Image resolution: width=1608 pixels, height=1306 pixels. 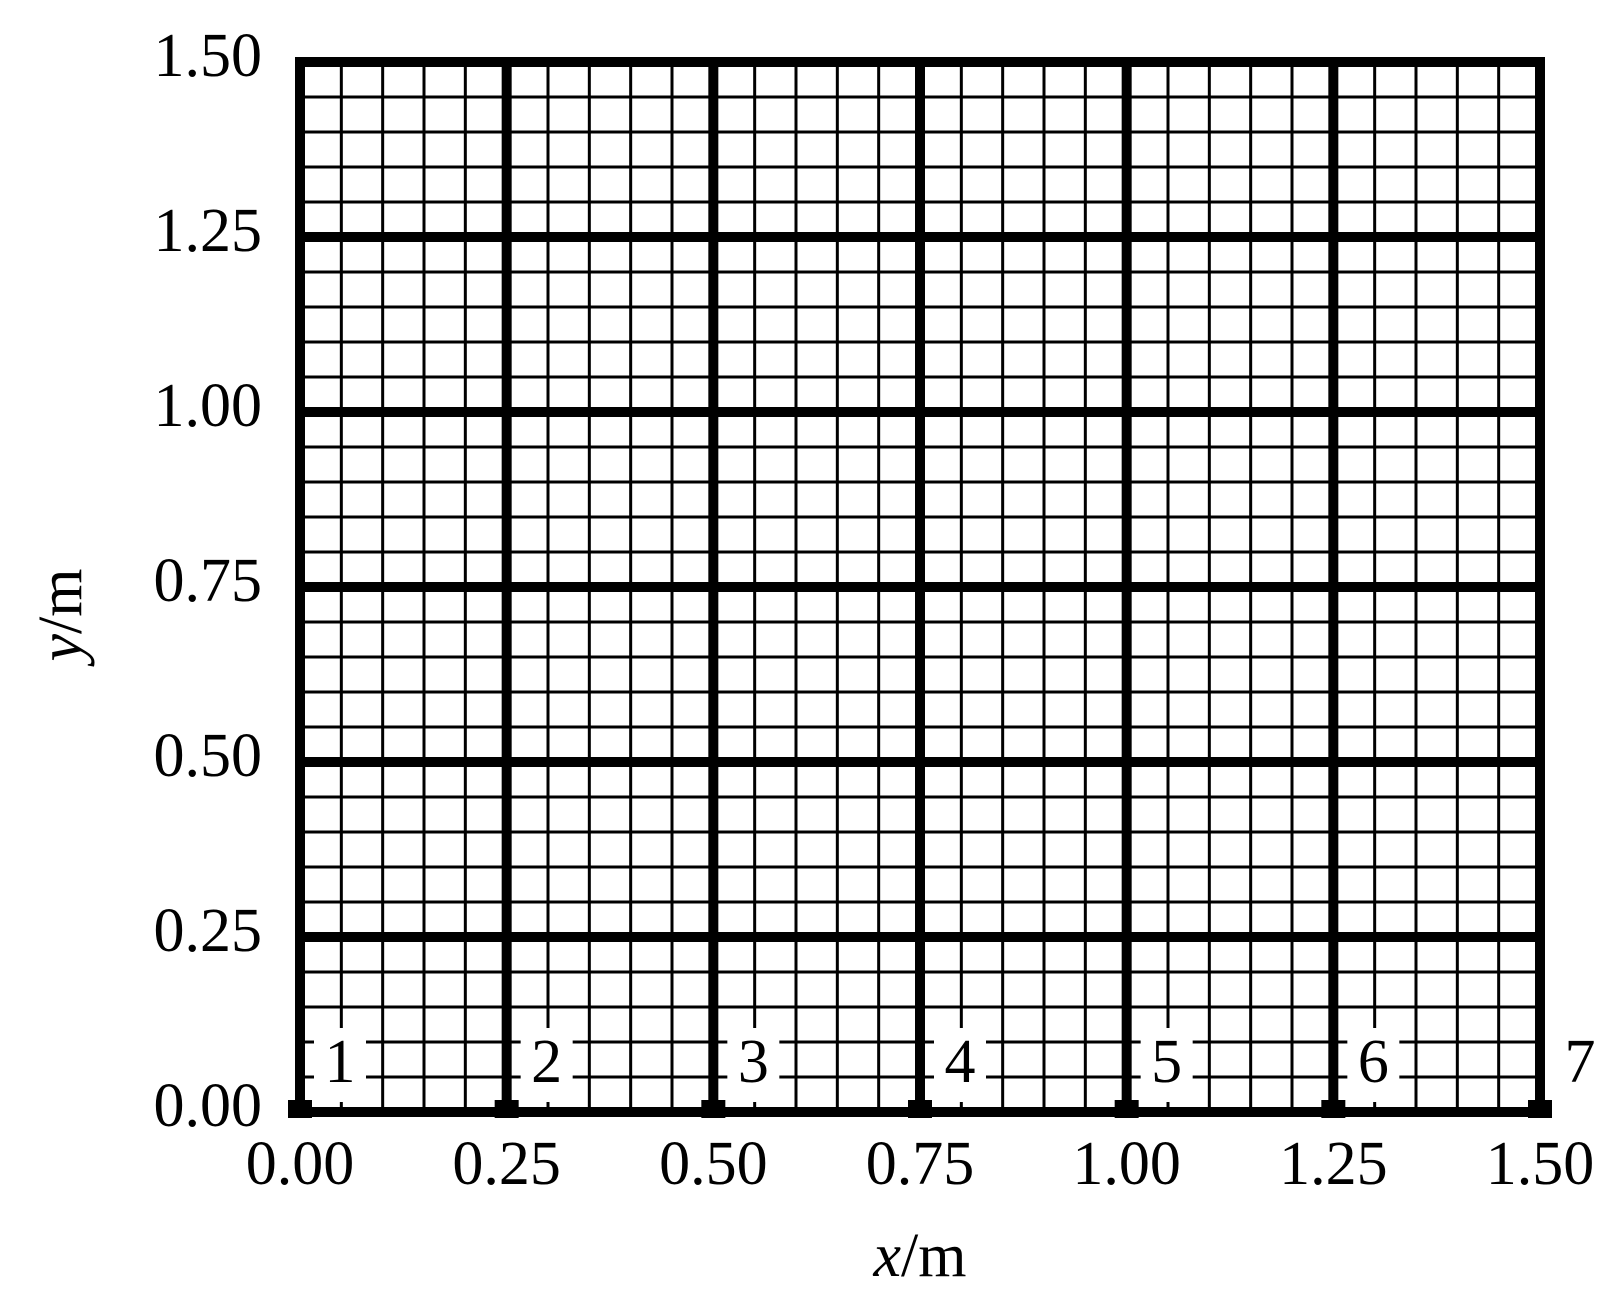 What do you see at coordinates (960, 1062) in the screenshot?
I see `point-label: 4` at bounding box center [960, 1062].